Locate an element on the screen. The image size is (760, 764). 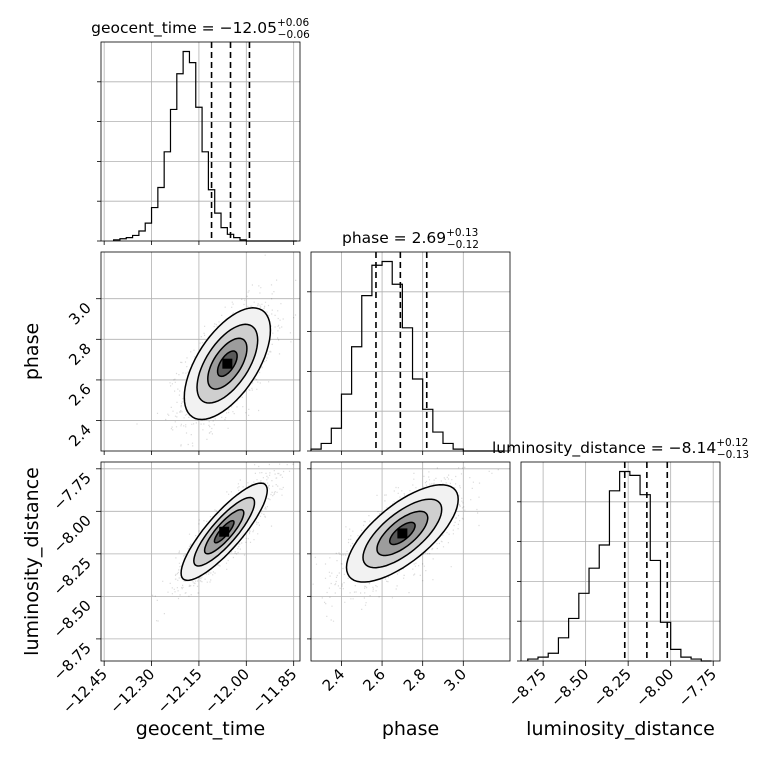
joint-plot-phase-luminosity_distance is located at coordinates (405, 544).